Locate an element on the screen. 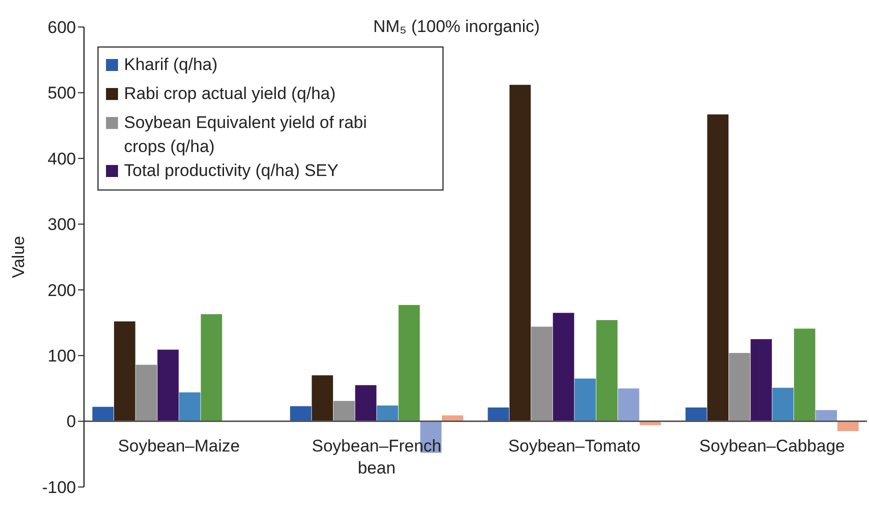 This screenshot has height=505, width=869. x-tick-label: Soybean–Cabbage is located at coordinates (772, 446).